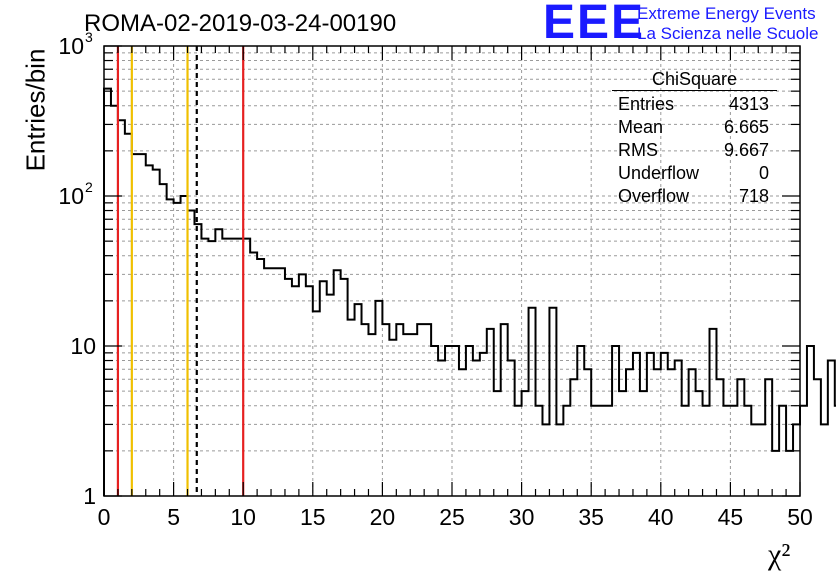  I want to click on stats-value: 6.665, so click(746, 127).